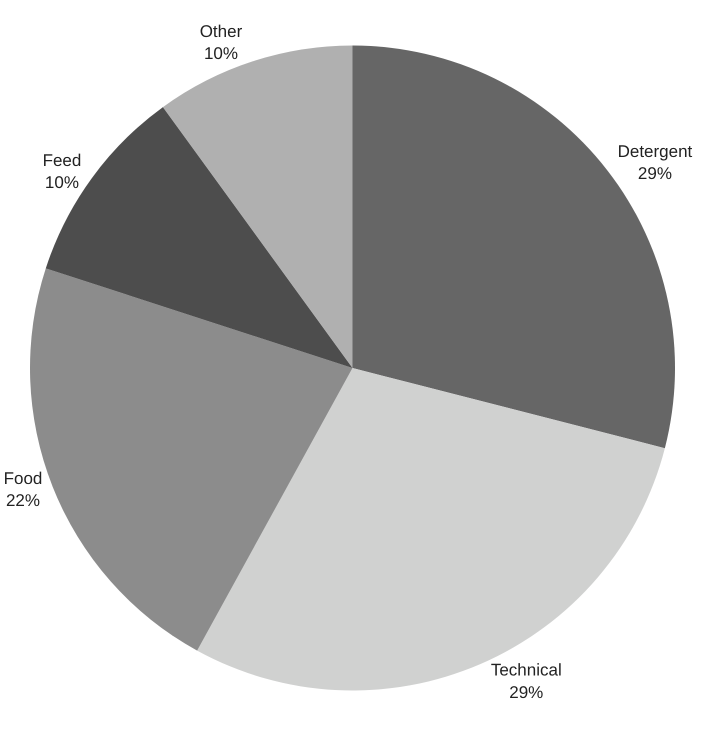 The image size is (705, 746). Describe the element at coordinates (23, 478) in the screenshot. I see `slice-label: Food` at that location.